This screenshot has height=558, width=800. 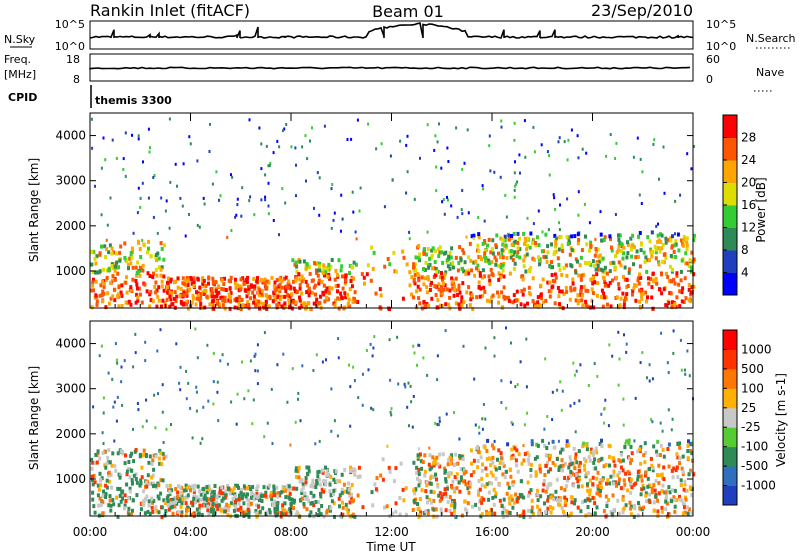 I want to click on nave-tick-high: 60, so click(x=713, y=59).